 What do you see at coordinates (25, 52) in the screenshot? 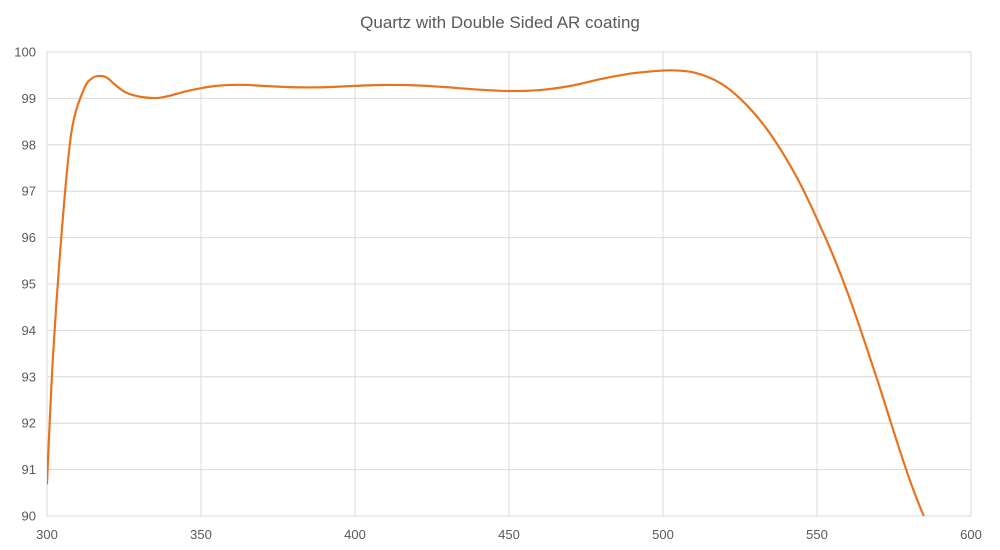
I see `y-tick-label: 100` at bounding box center [25, 52].